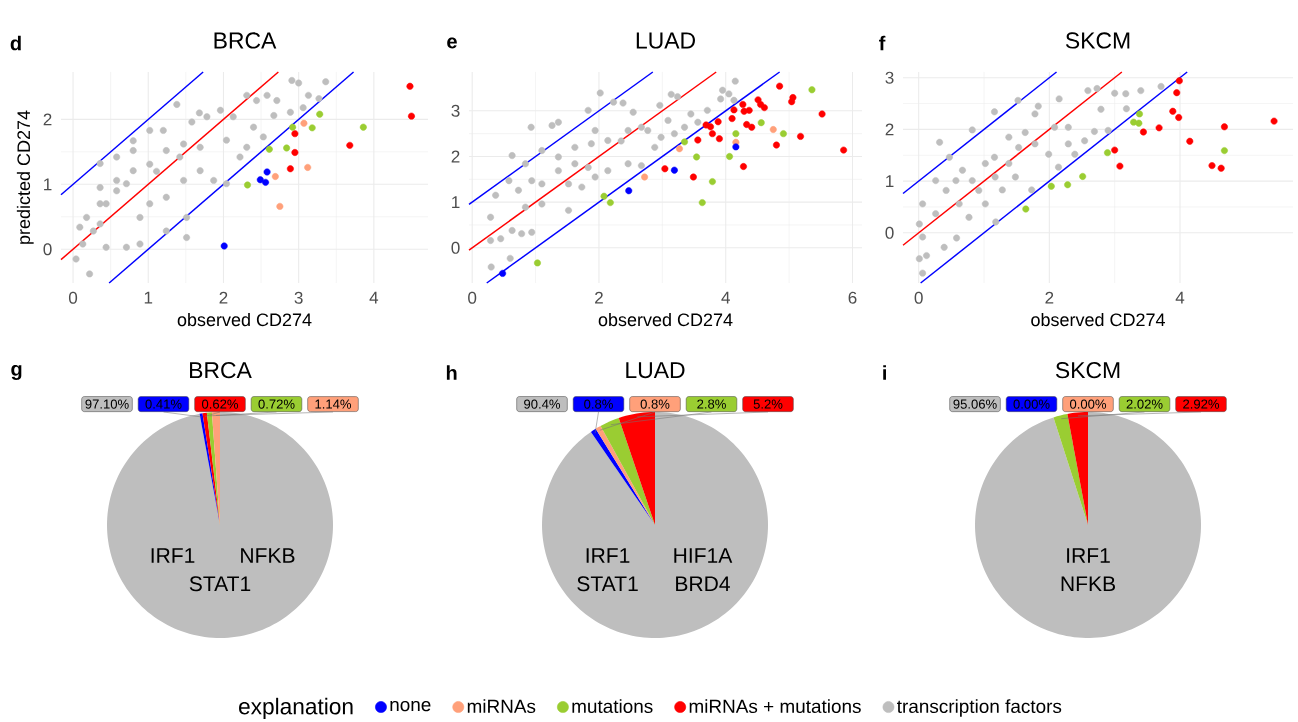 Image resolution: width=1298 pixels, height=722 pixels. I want to click on text: h, so click(451, 372).